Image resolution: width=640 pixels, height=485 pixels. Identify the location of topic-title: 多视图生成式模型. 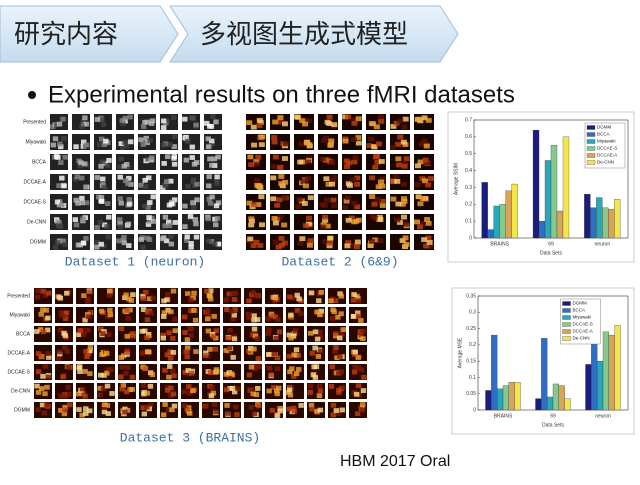
(304, 35).